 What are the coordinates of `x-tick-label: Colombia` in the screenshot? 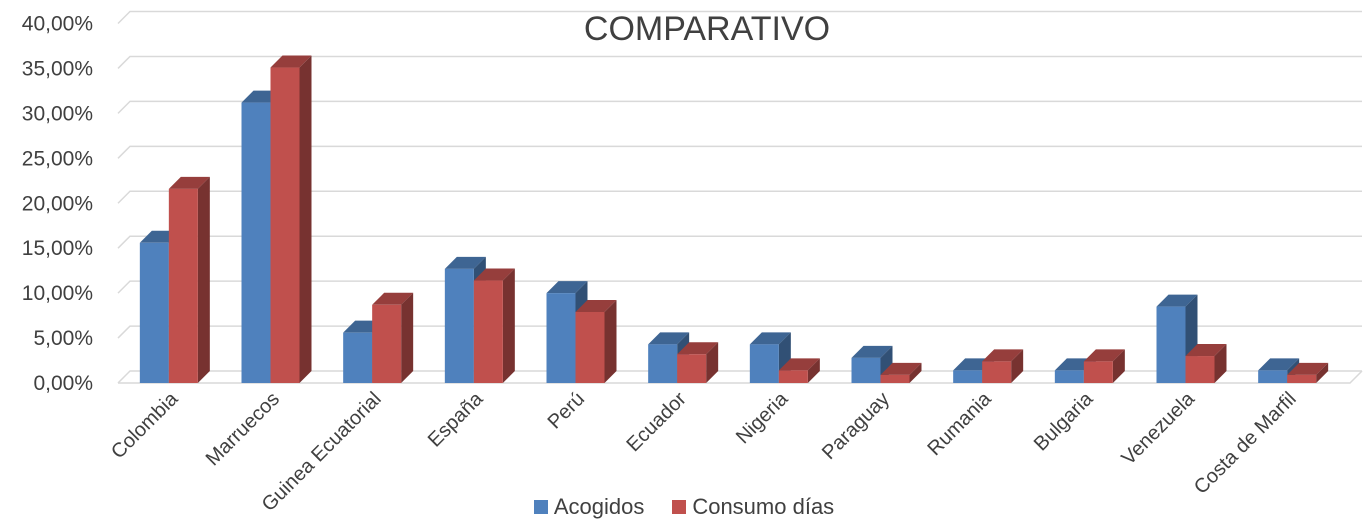 It's located at (145, 425).